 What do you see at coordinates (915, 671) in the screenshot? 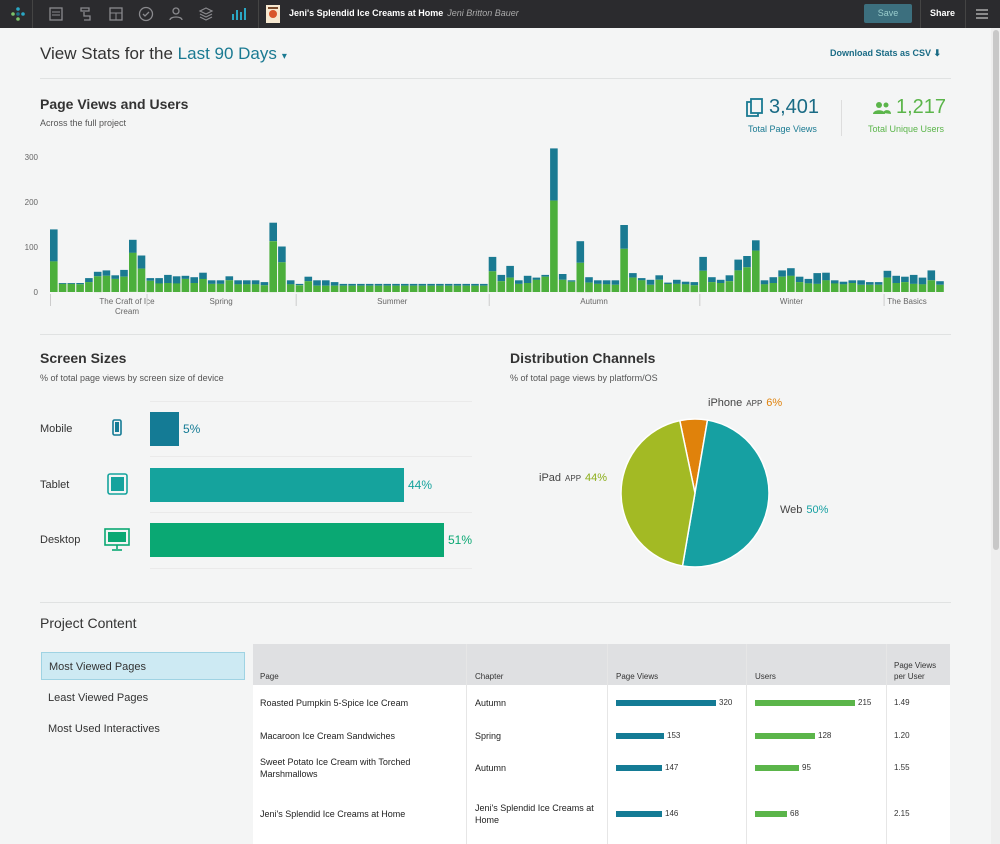
I see `col-header-views-per-user: Page Views per User` at bounding box center [915, 671].